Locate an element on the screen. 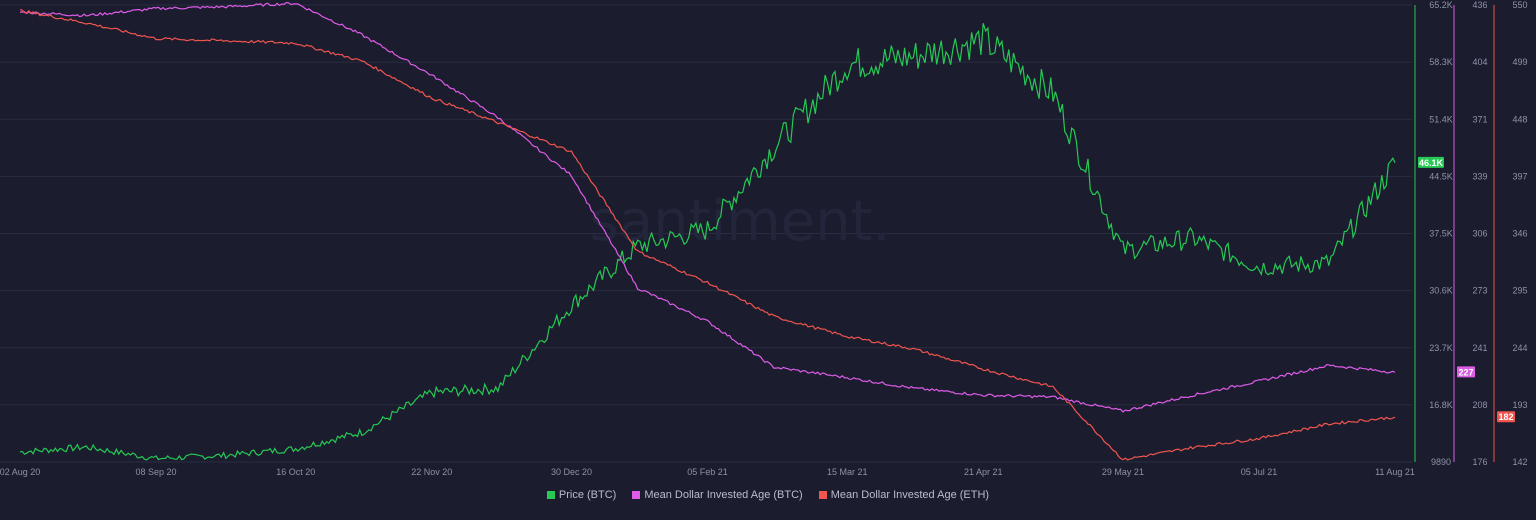  y-tick-label: 397 is located at coordinates (1519, 176).